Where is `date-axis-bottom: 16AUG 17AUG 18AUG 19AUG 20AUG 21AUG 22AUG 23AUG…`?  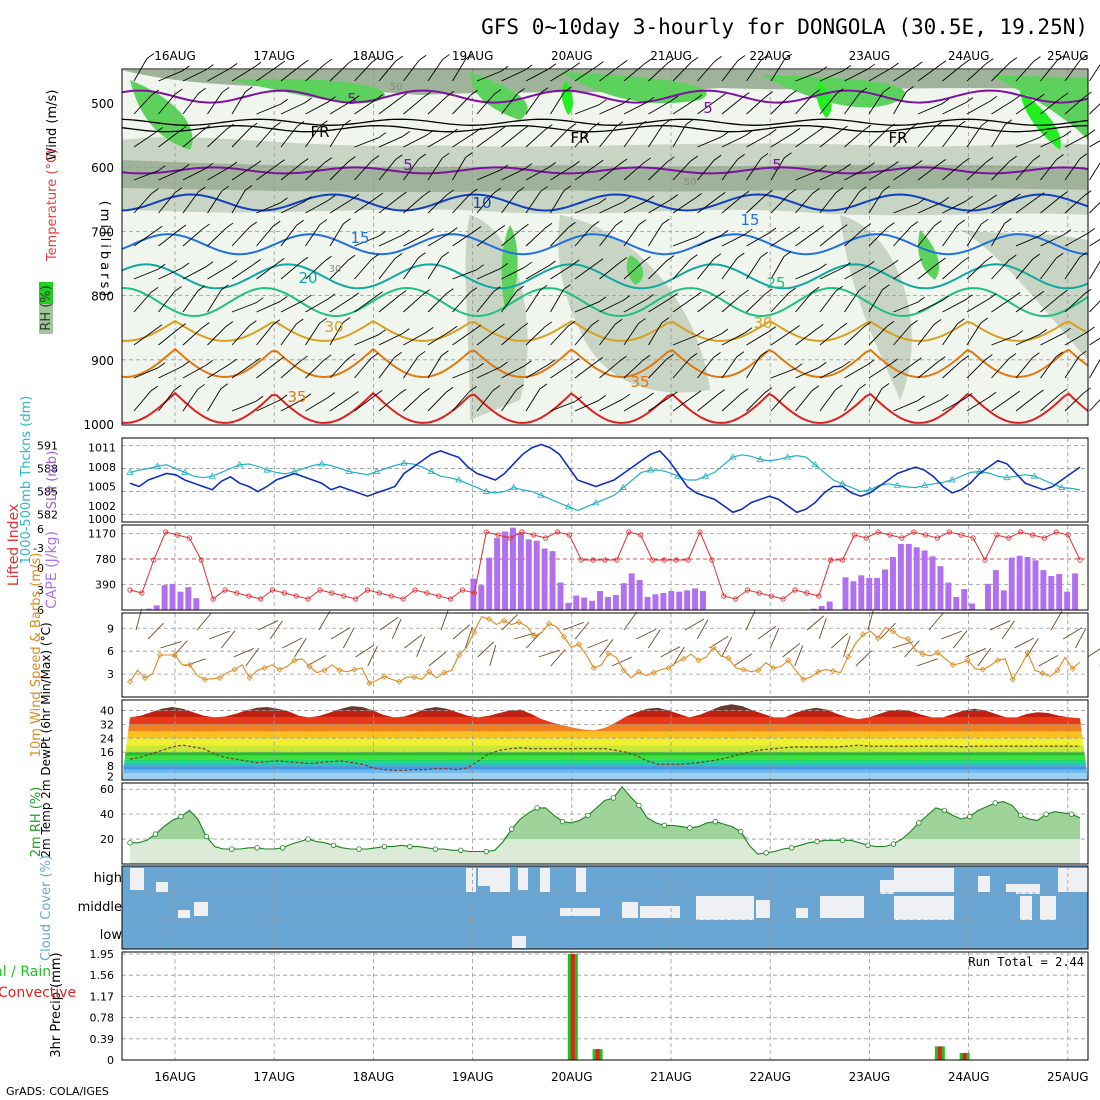 date-axis-bottom: 16AUG 17AUG 18AUG 19AUG 20AUG 21AUG 22AUG 23AUG… is located at coordinates (621, 1077).